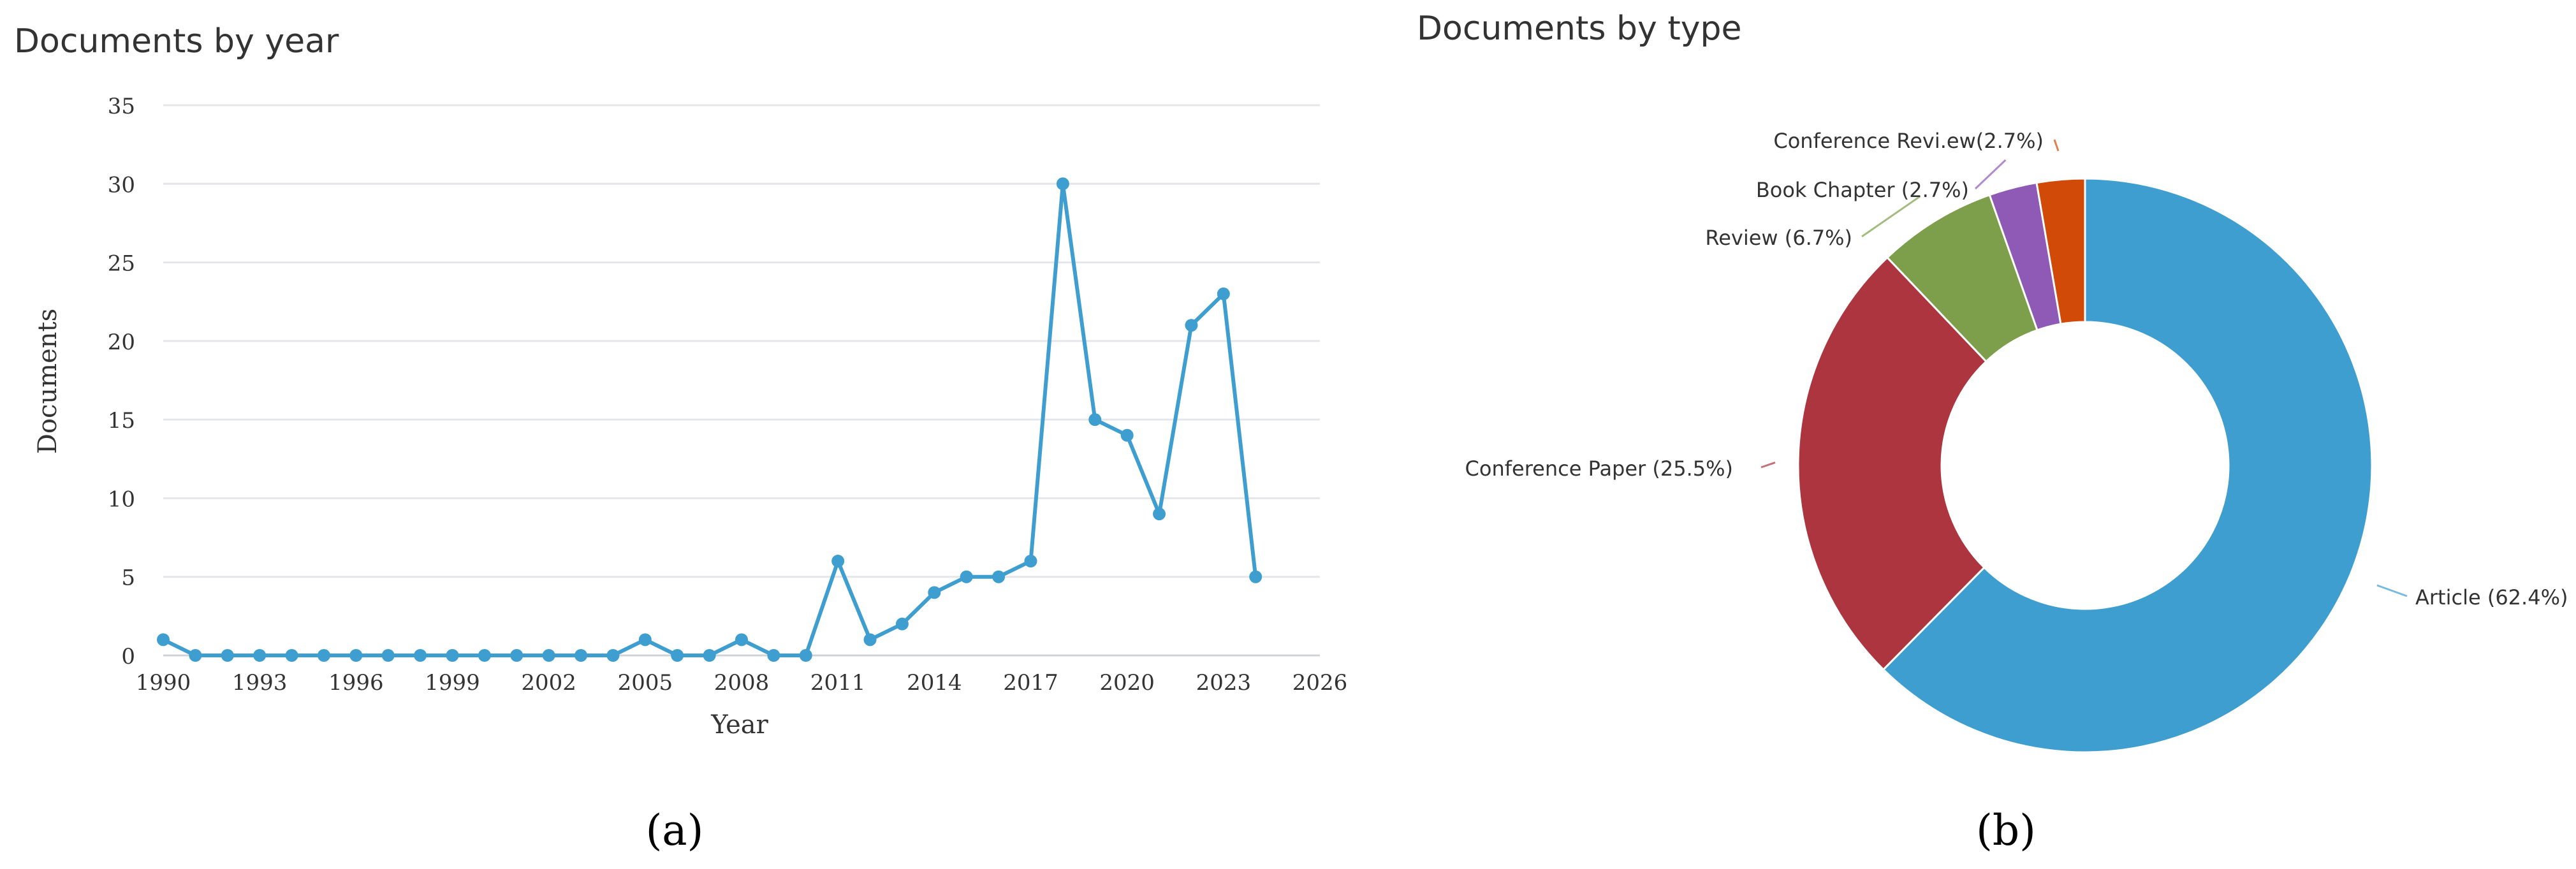 The width and height of the screenshot is (2576, 869). Describe the element at coordinates (260, 683) in the screenshot. I see `x-tick-label: 1993` at that location.